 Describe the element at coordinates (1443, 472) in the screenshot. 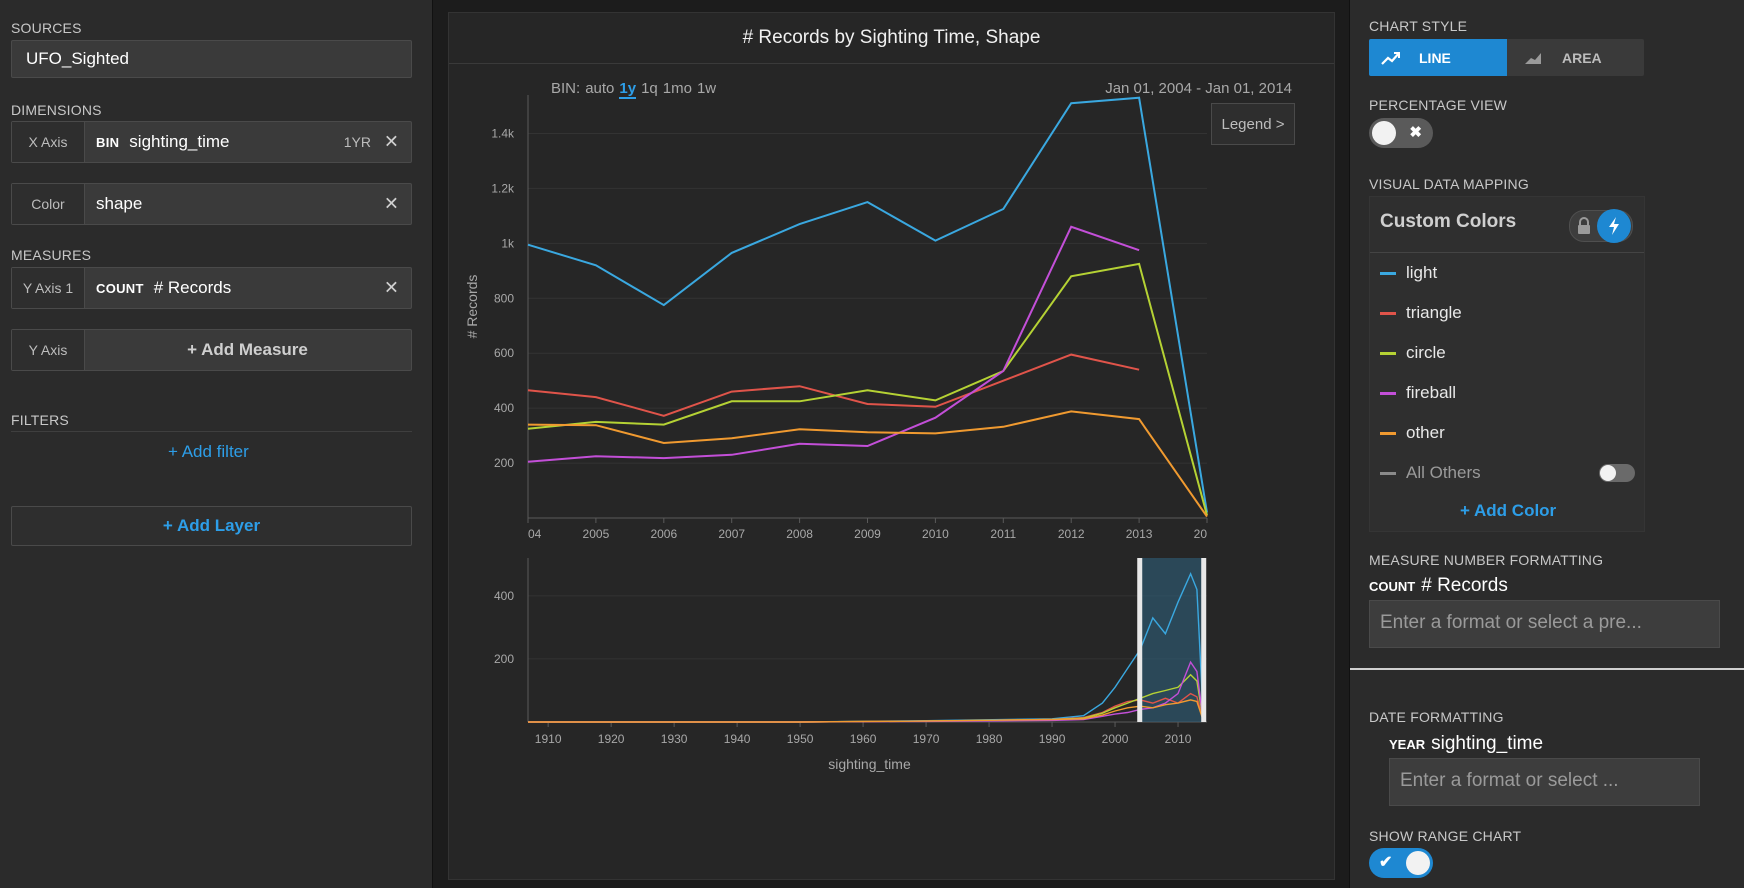

I see `legend-label-all-others: All Others` at that location.